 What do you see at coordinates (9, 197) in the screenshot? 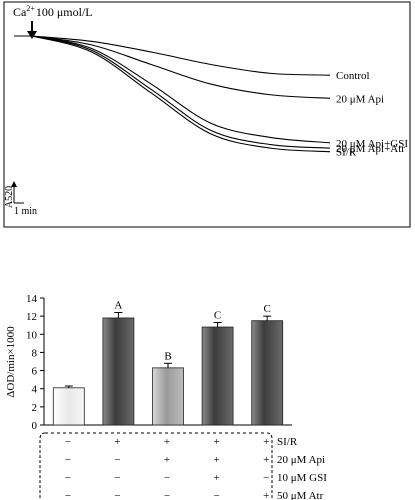
I see `ylabel-a520: A520` at bounding box center [9, 197].